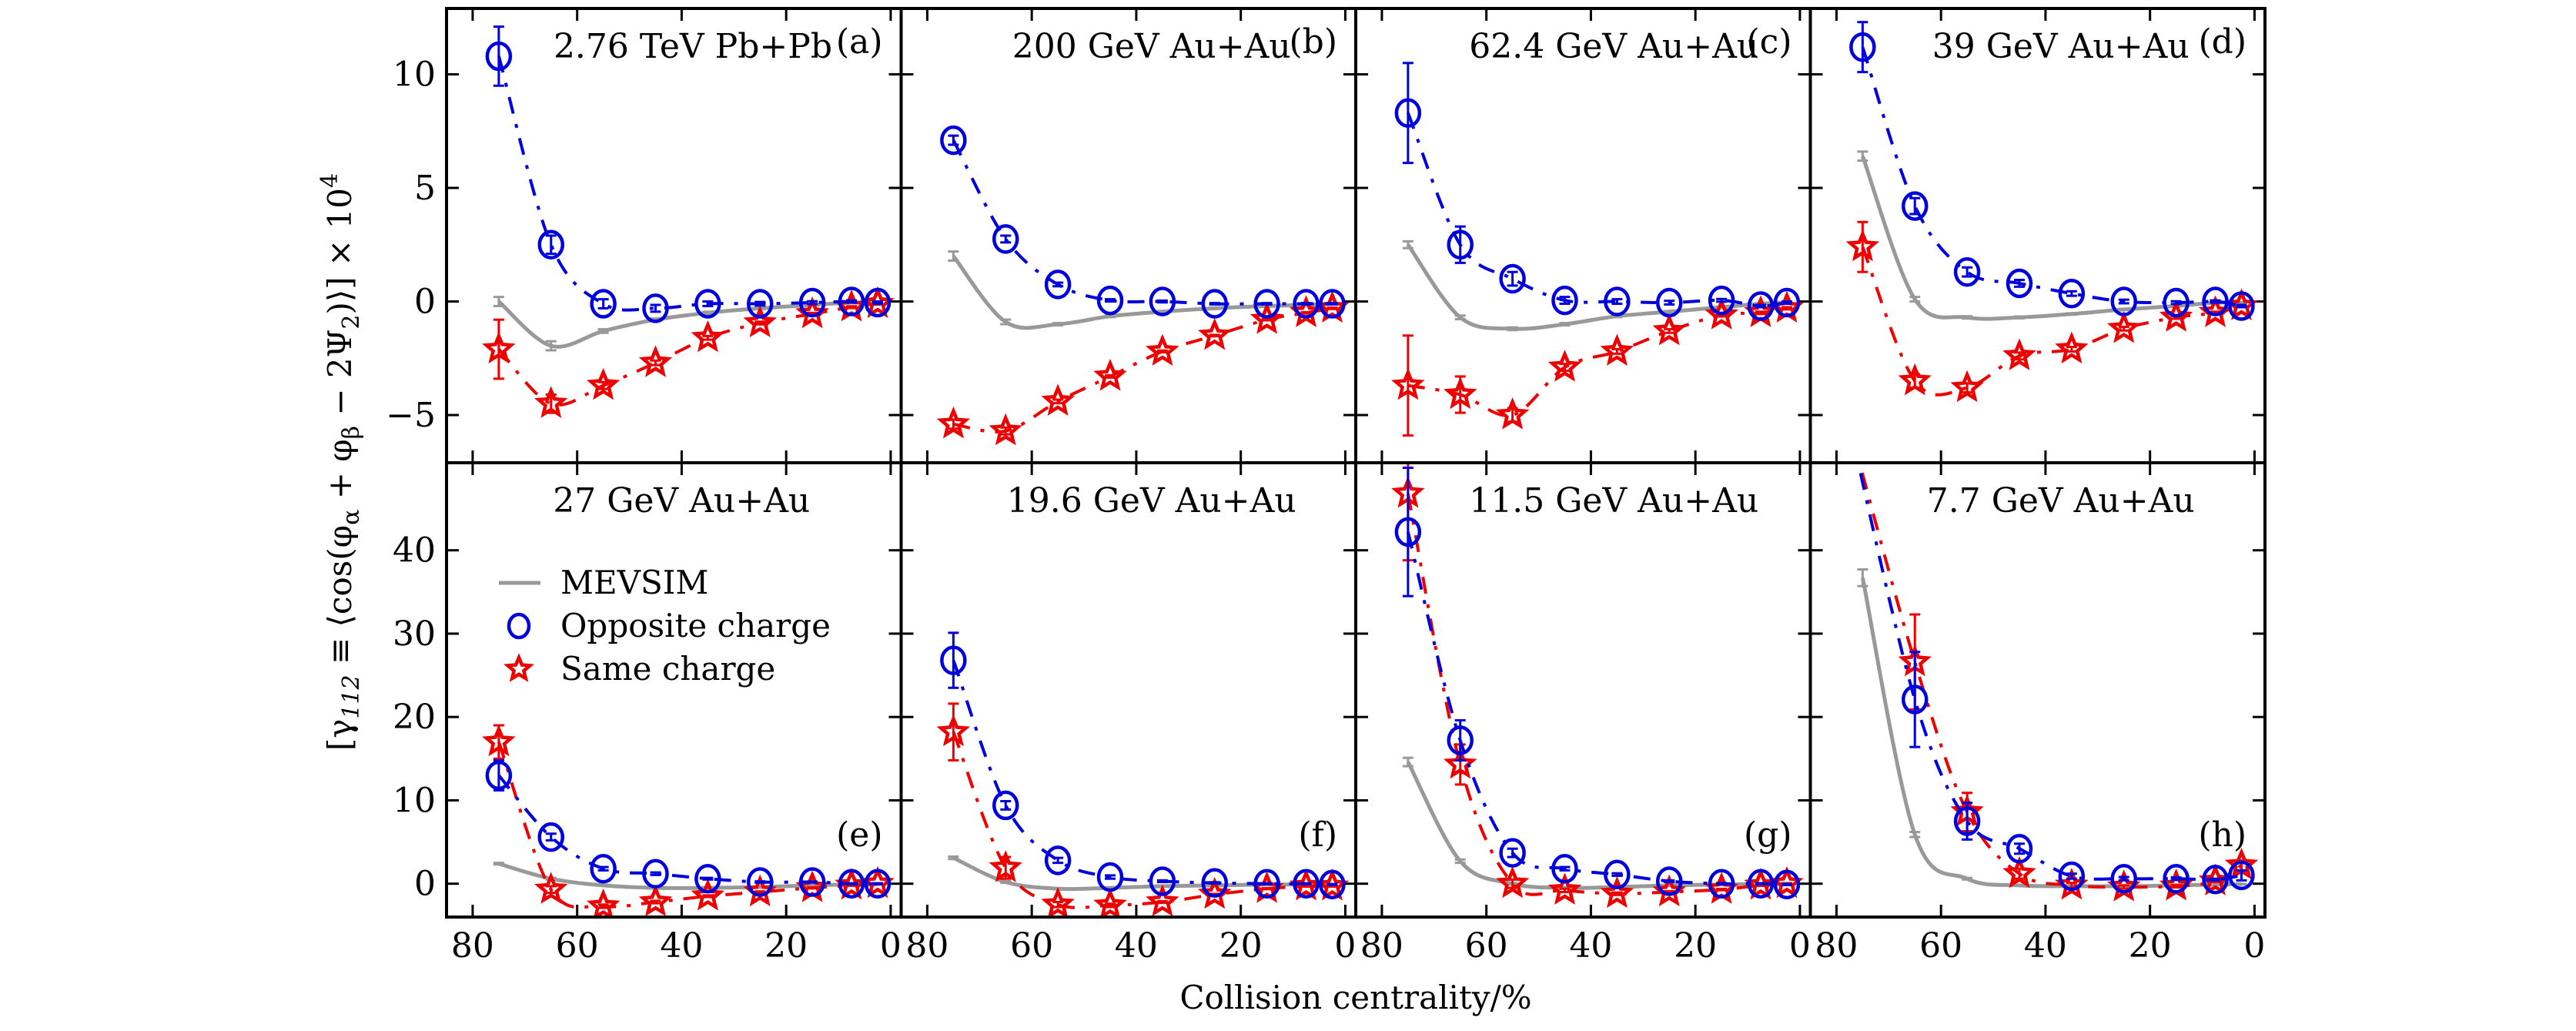  Describe the element at coordinates (2061, 501) in the screenshot. I see `panel-title: 7.7 GeV Au+Au` at that location.